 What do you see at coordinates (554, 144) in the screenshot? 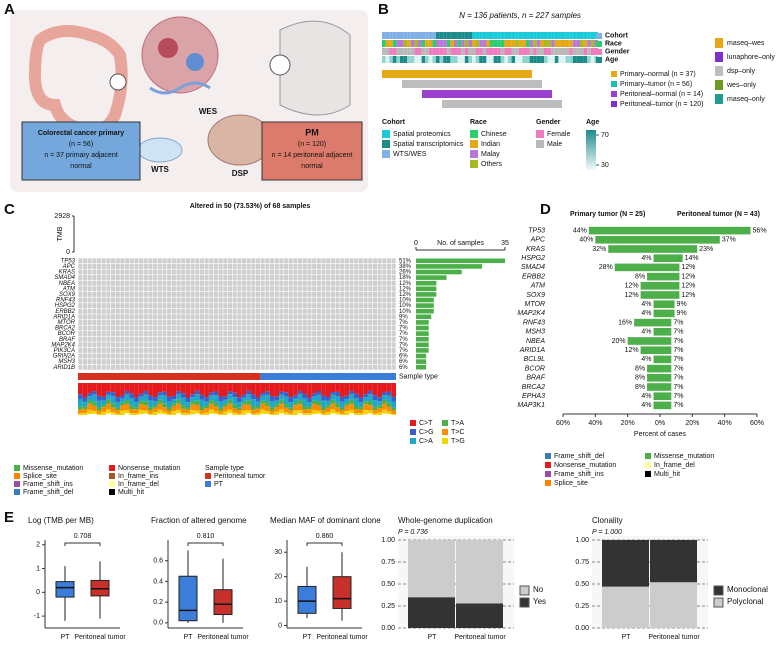
I see `legend-label: Male` at bounding box center [554, 144].